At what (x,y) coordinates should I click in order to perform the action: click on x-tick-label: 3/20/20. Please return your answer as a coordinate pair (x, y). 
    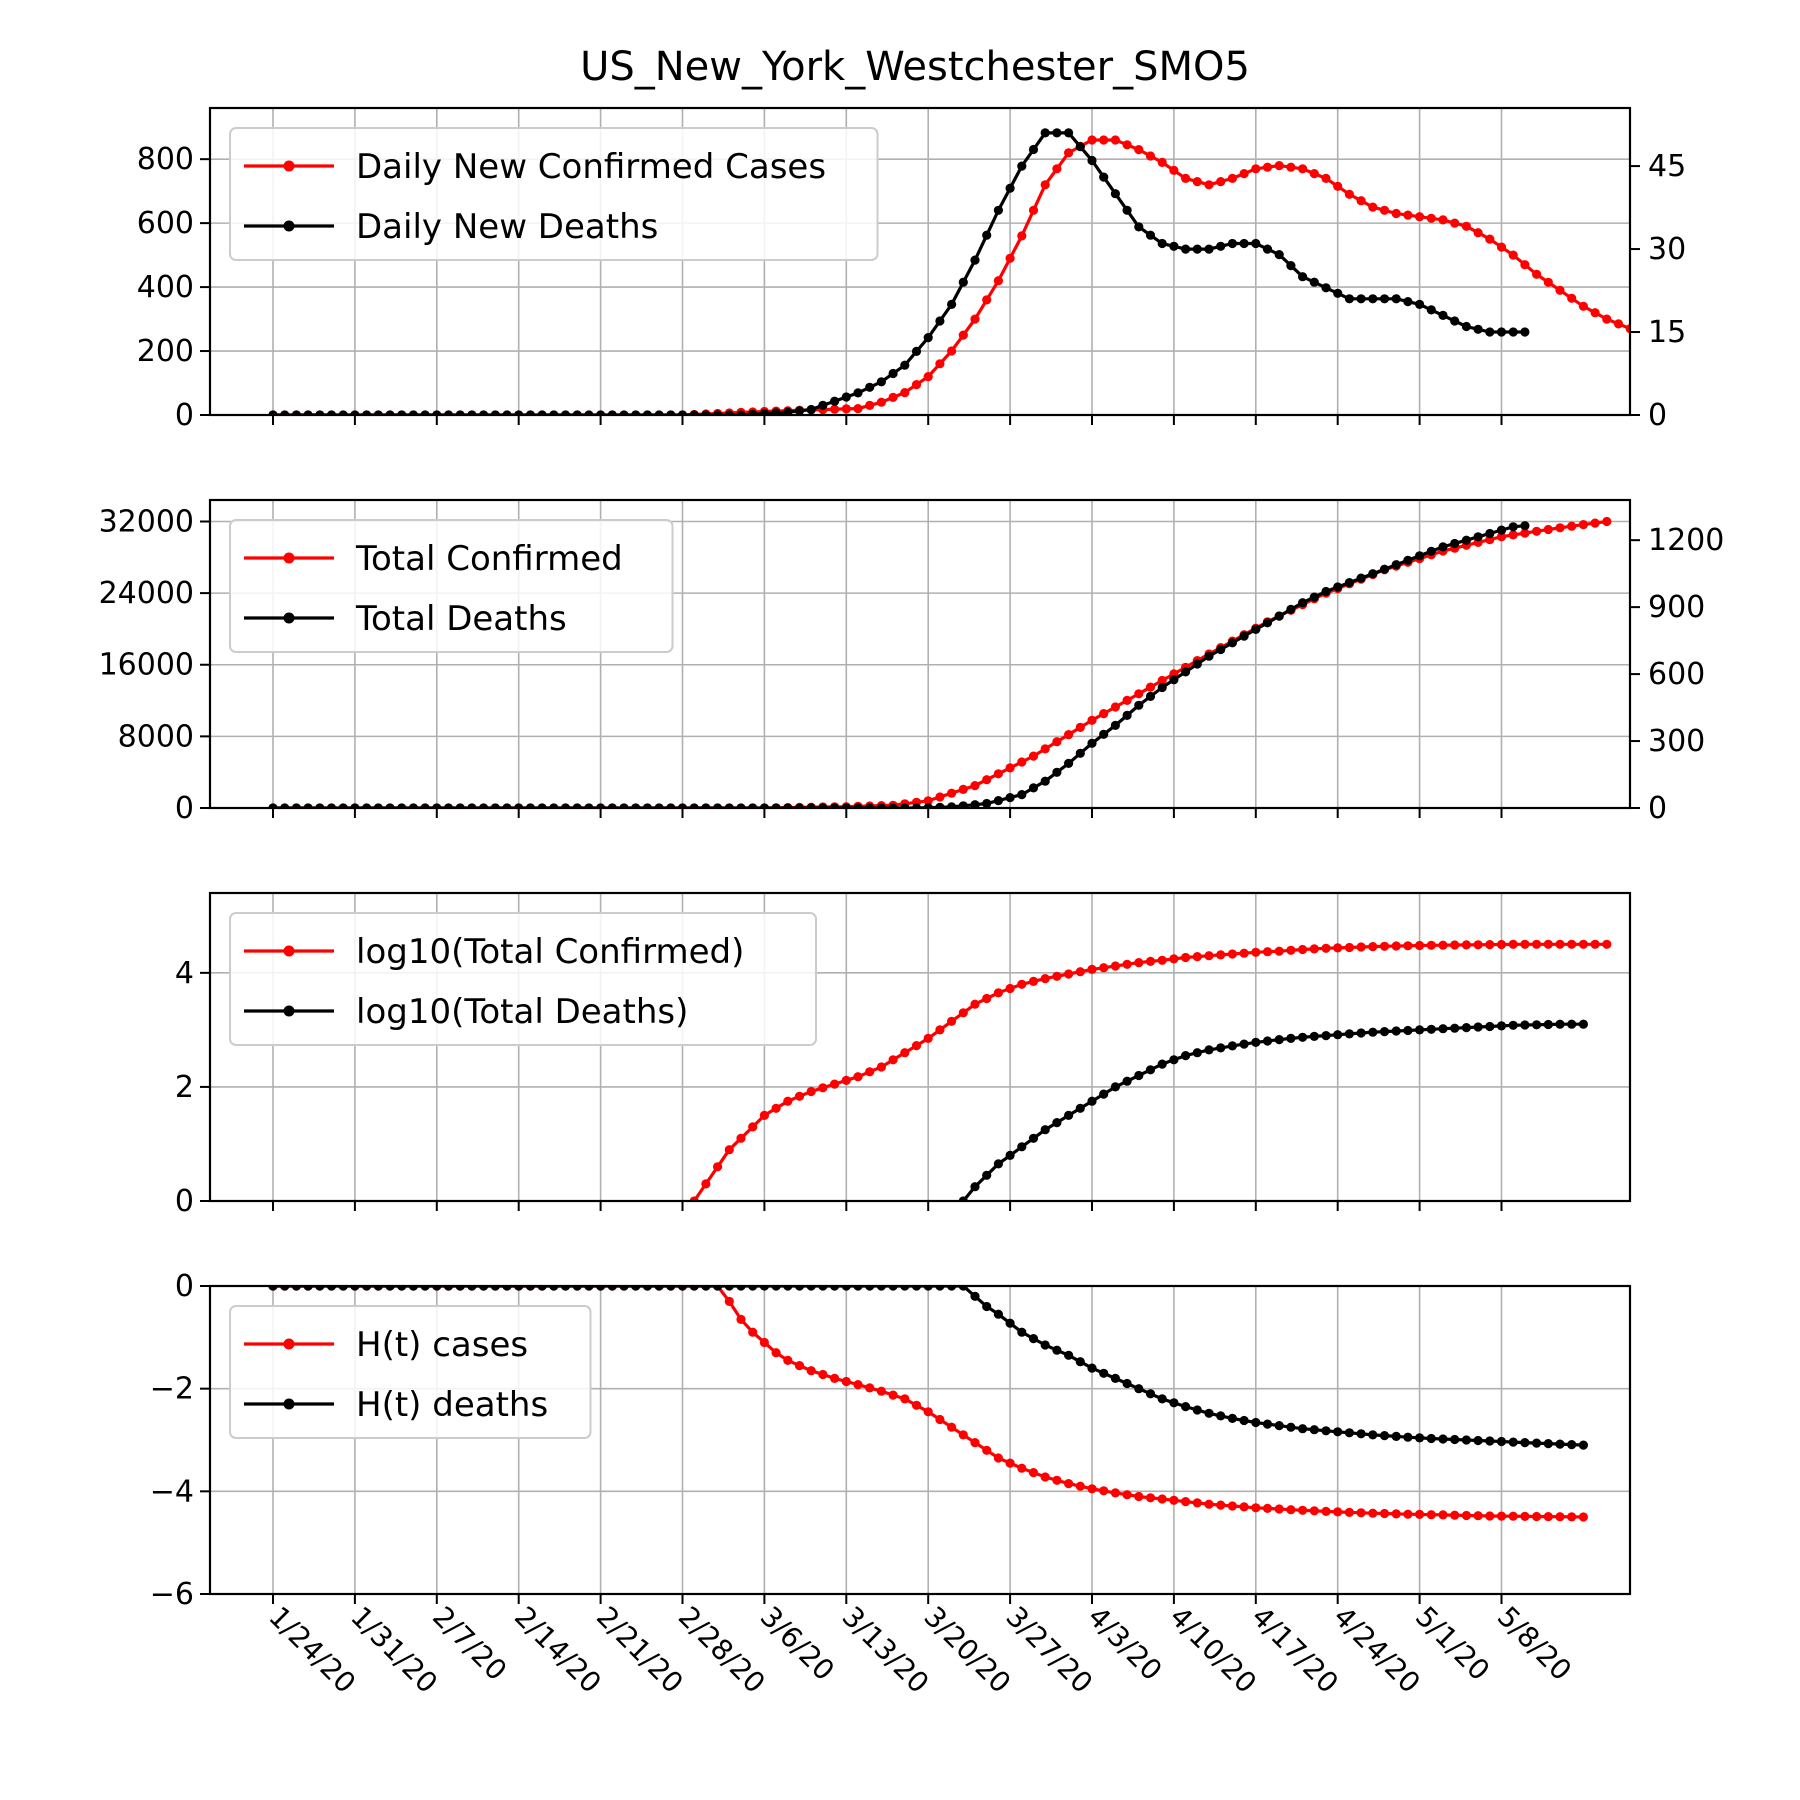
    Looking at the image, I should click on (968, 1650).